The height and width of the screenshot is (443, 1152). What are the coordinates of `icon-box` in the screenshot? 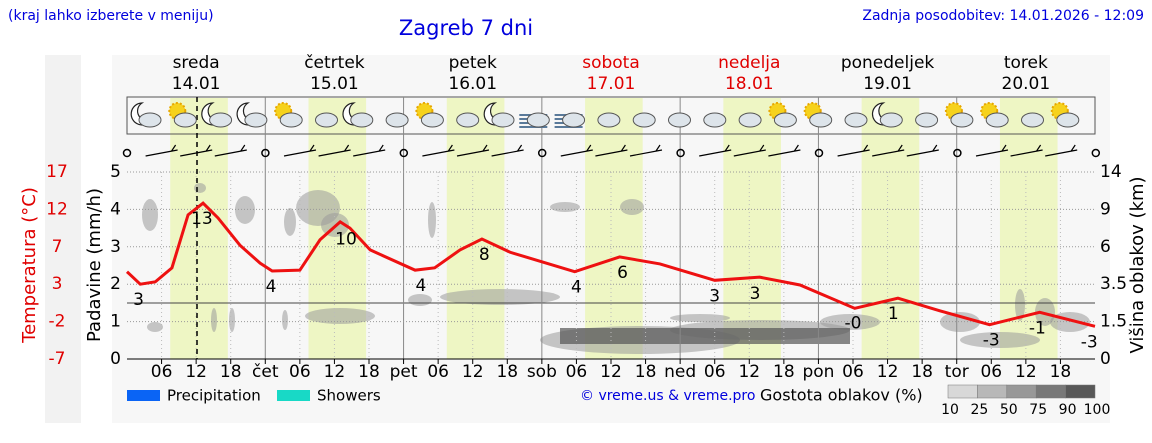 It's located at (611, 115).